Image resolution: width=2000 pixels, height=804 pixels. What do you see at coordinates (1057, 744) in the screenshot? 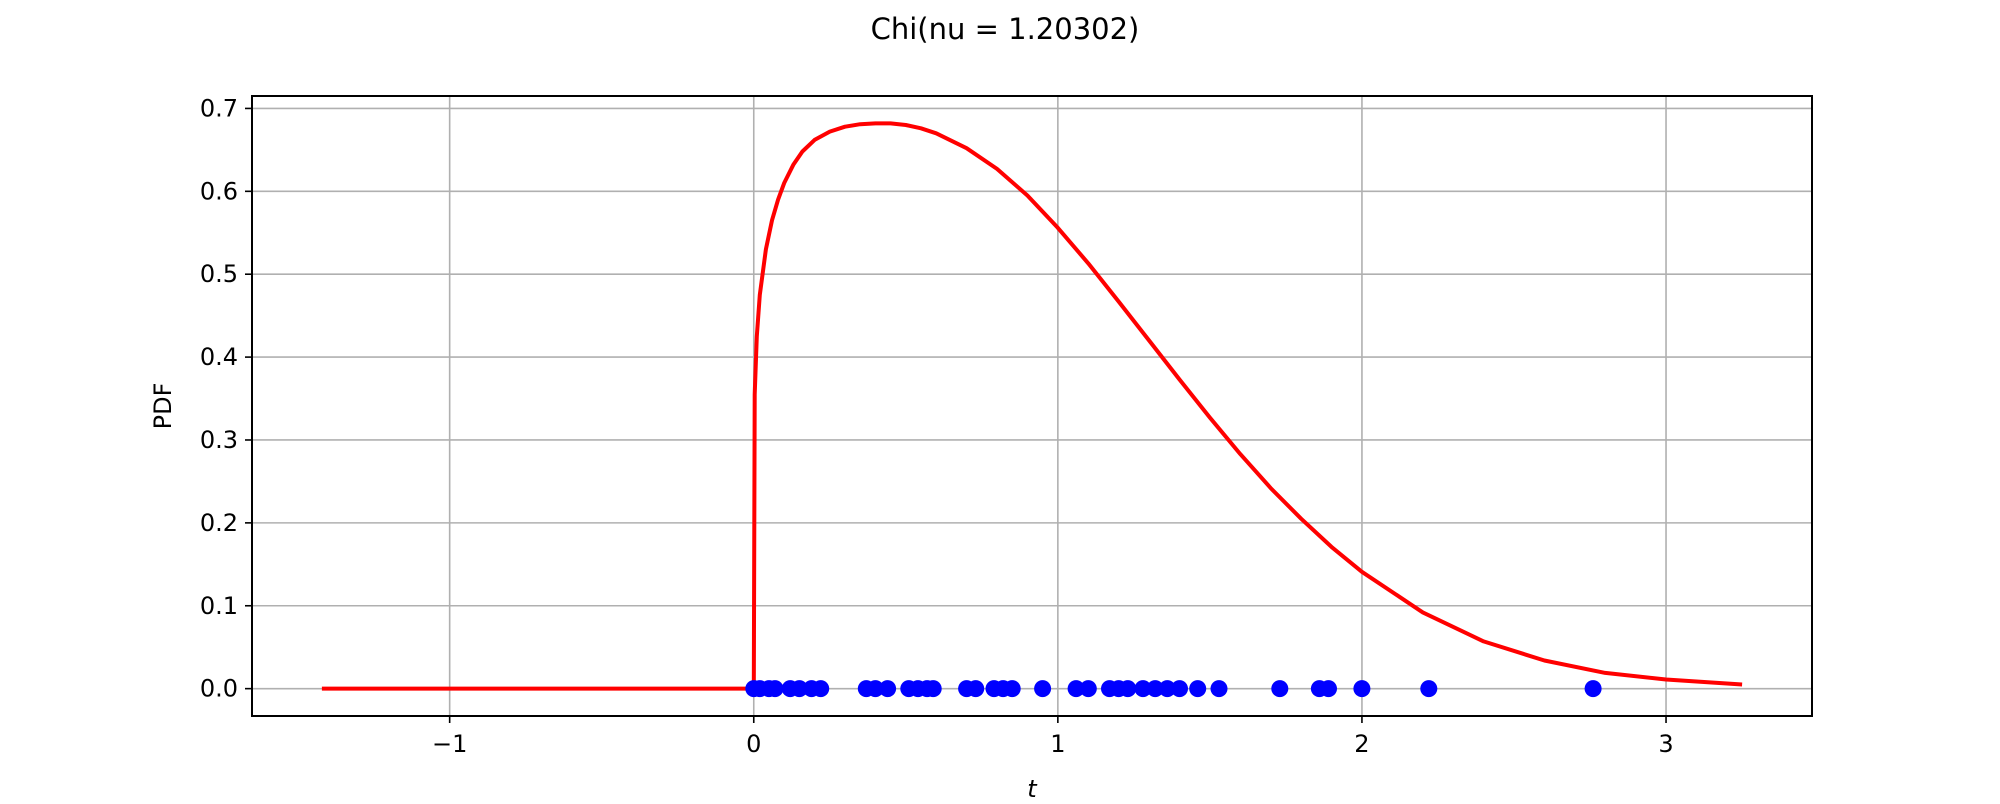
I see `x-tick-label: 1` at bounding box center [1057, 744].